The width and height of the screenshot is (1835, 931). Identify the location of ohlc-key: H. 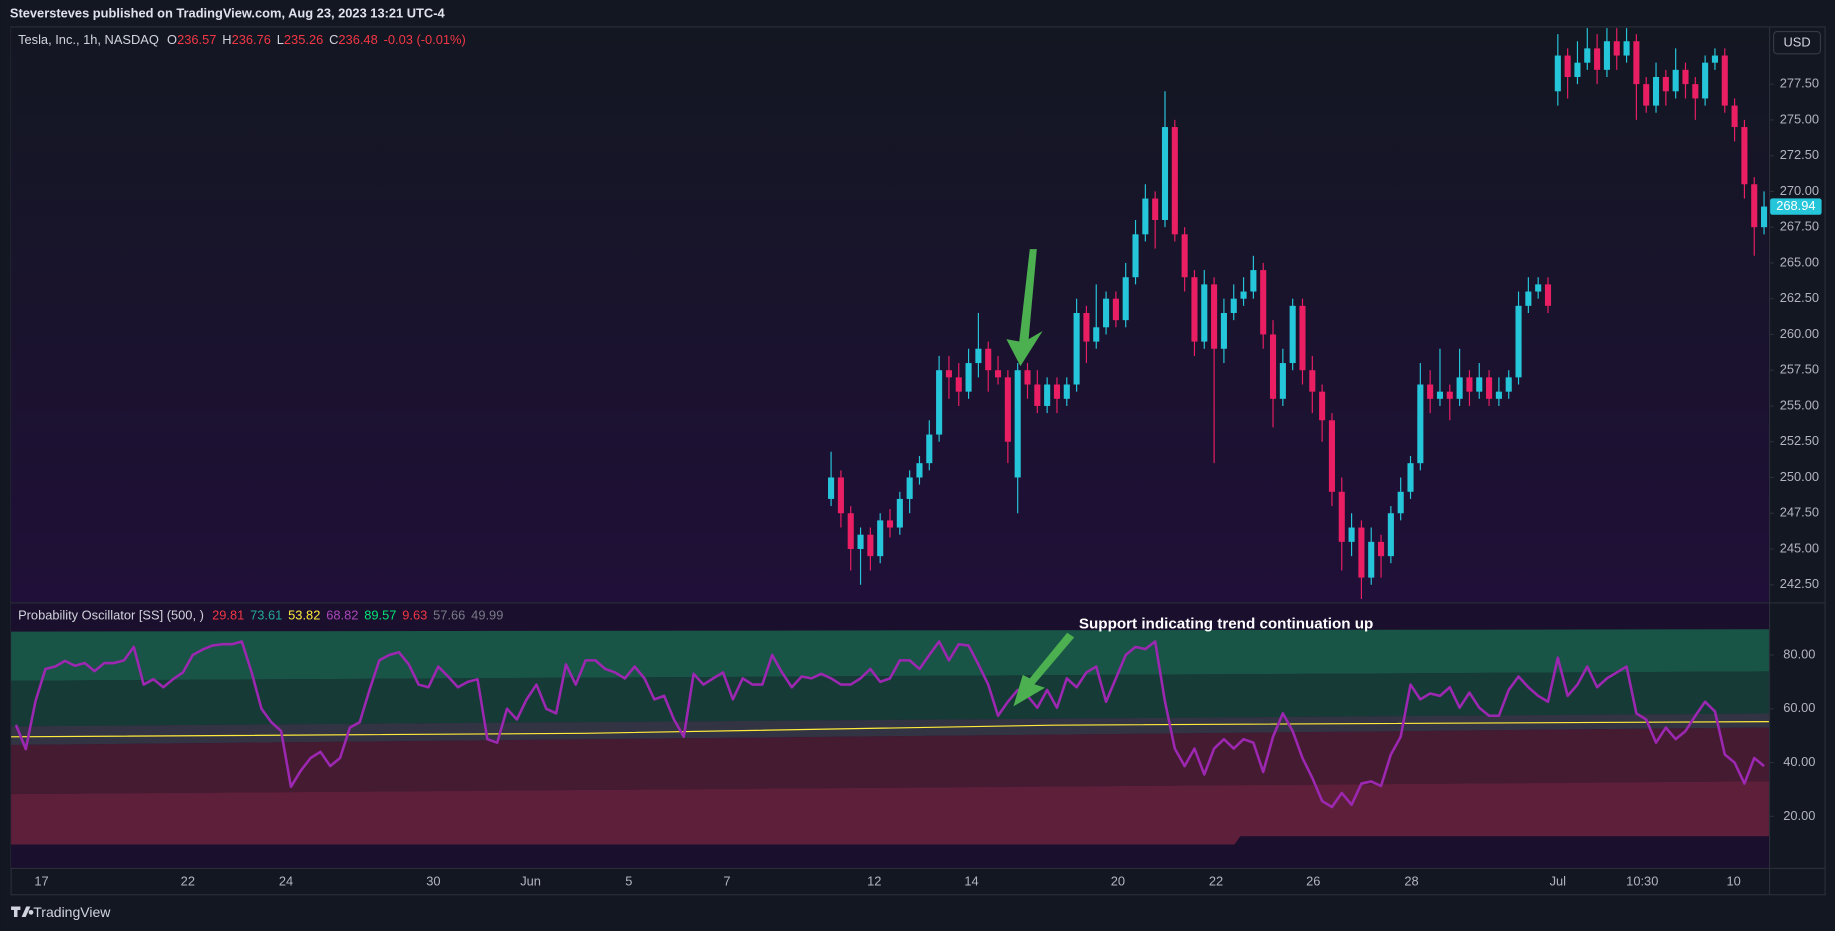
(226, 39).